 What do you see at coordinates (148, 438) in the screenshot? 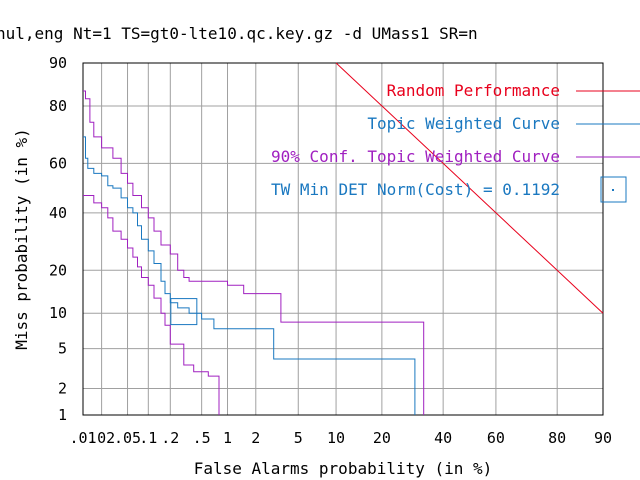
I see `x-tick-label: .1` at bounding box center [148, 438].